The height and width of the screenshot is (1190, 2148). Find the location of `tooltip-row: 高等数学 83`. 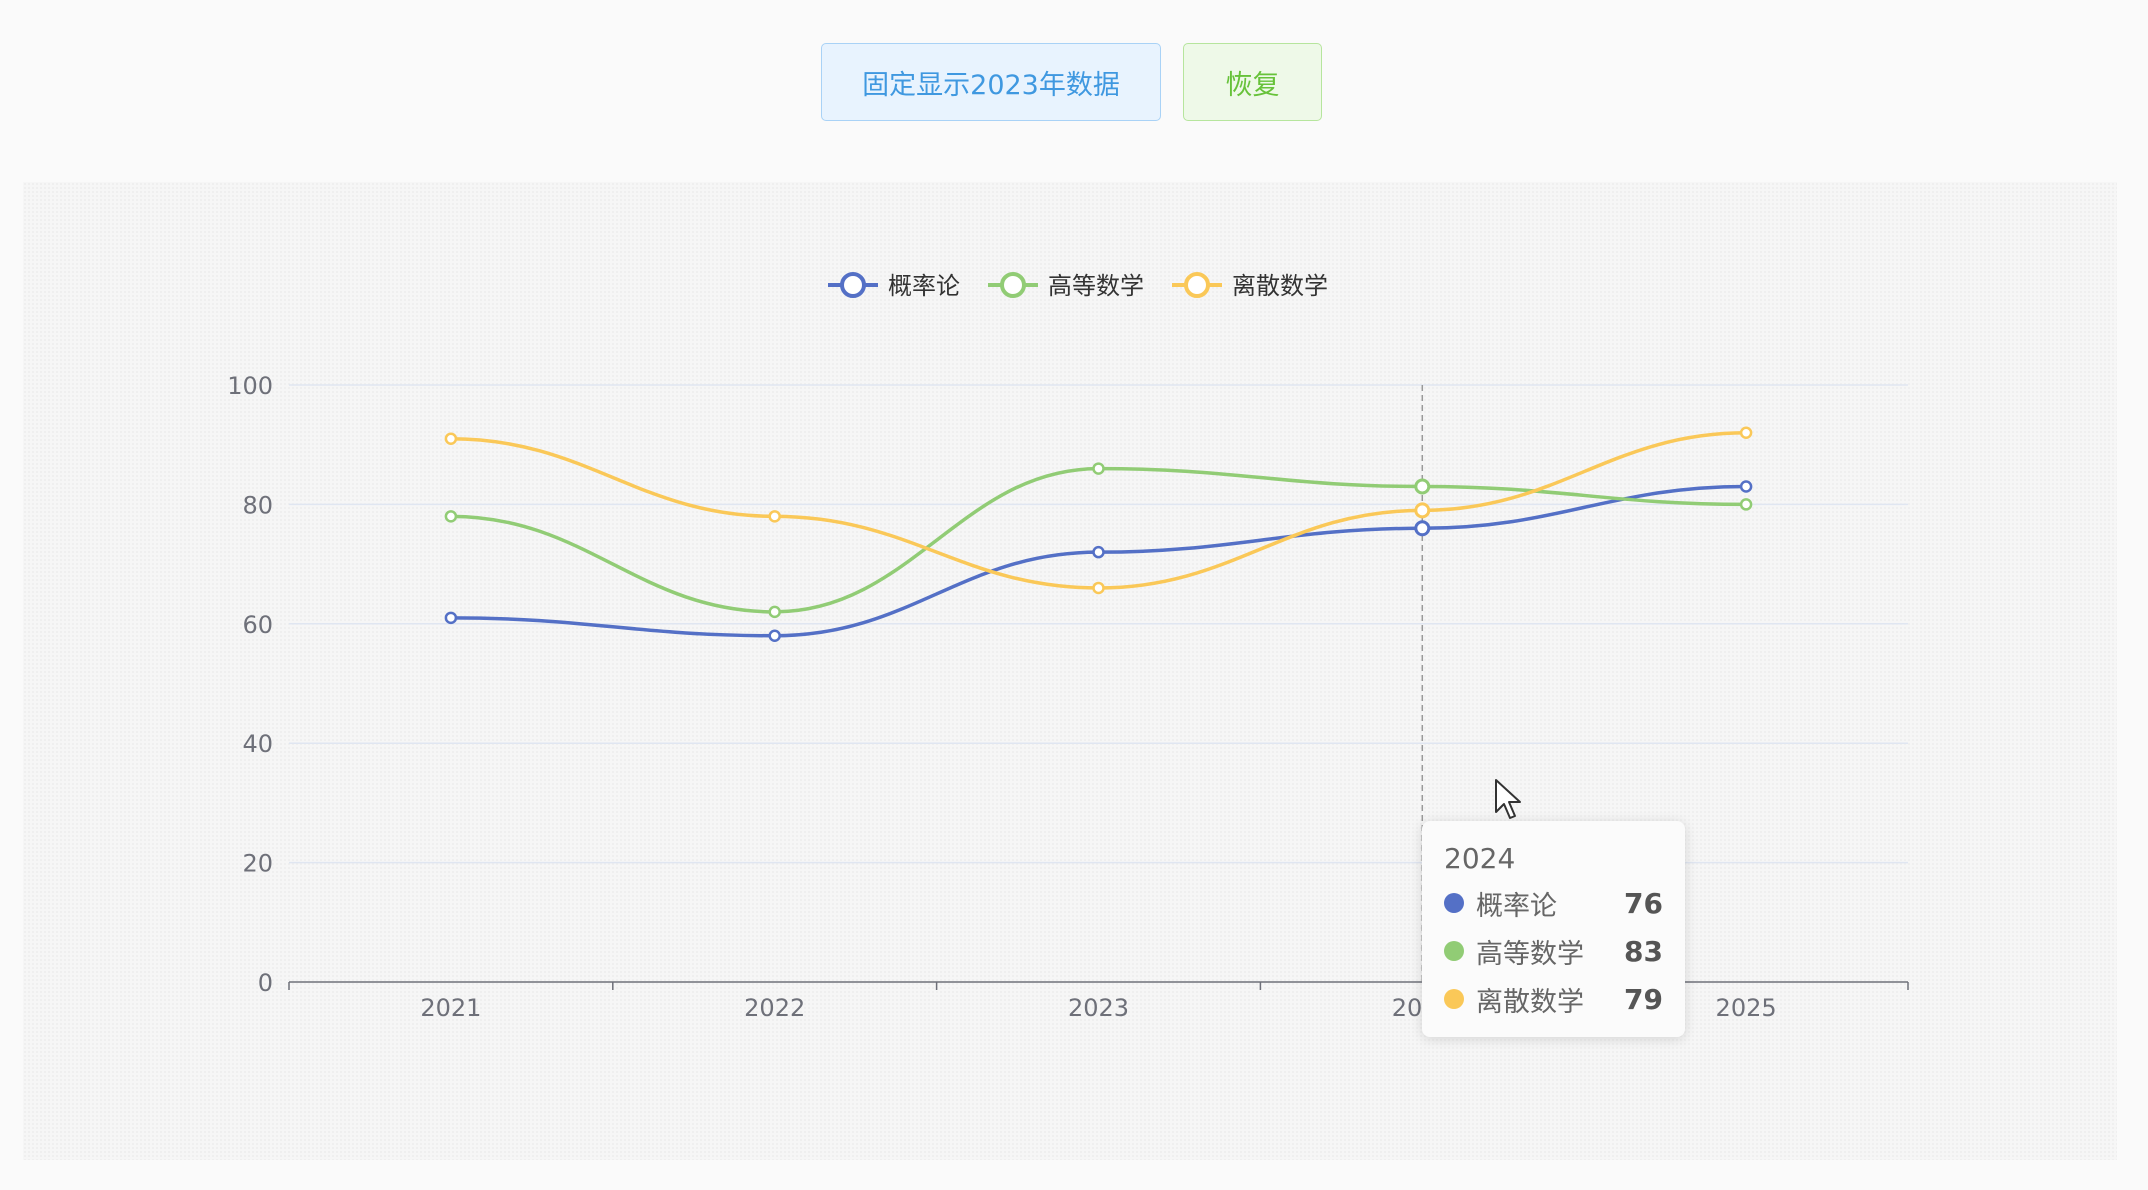

tooltip-row: 高等数学 83 is located at coordinates (1553, 951).